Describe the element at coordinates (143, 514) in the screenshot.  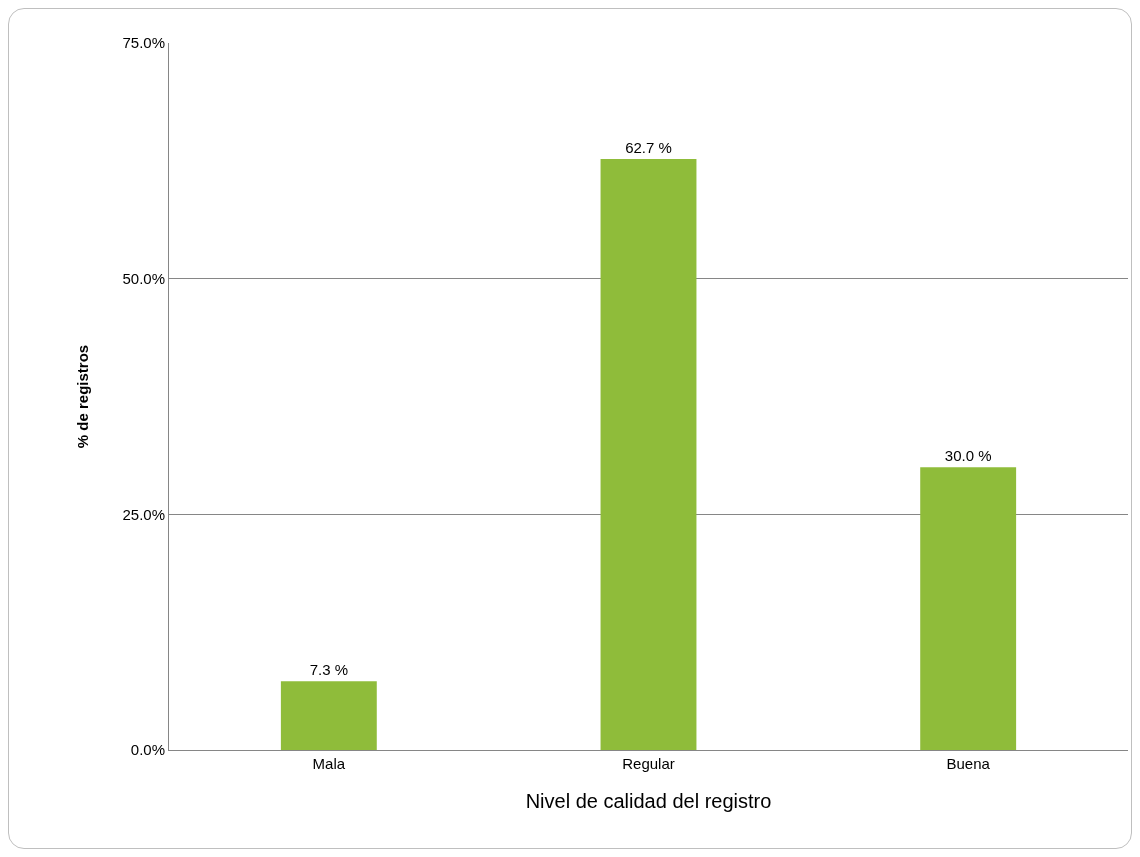
I see `y-tick-label: 25.0%` at that location.